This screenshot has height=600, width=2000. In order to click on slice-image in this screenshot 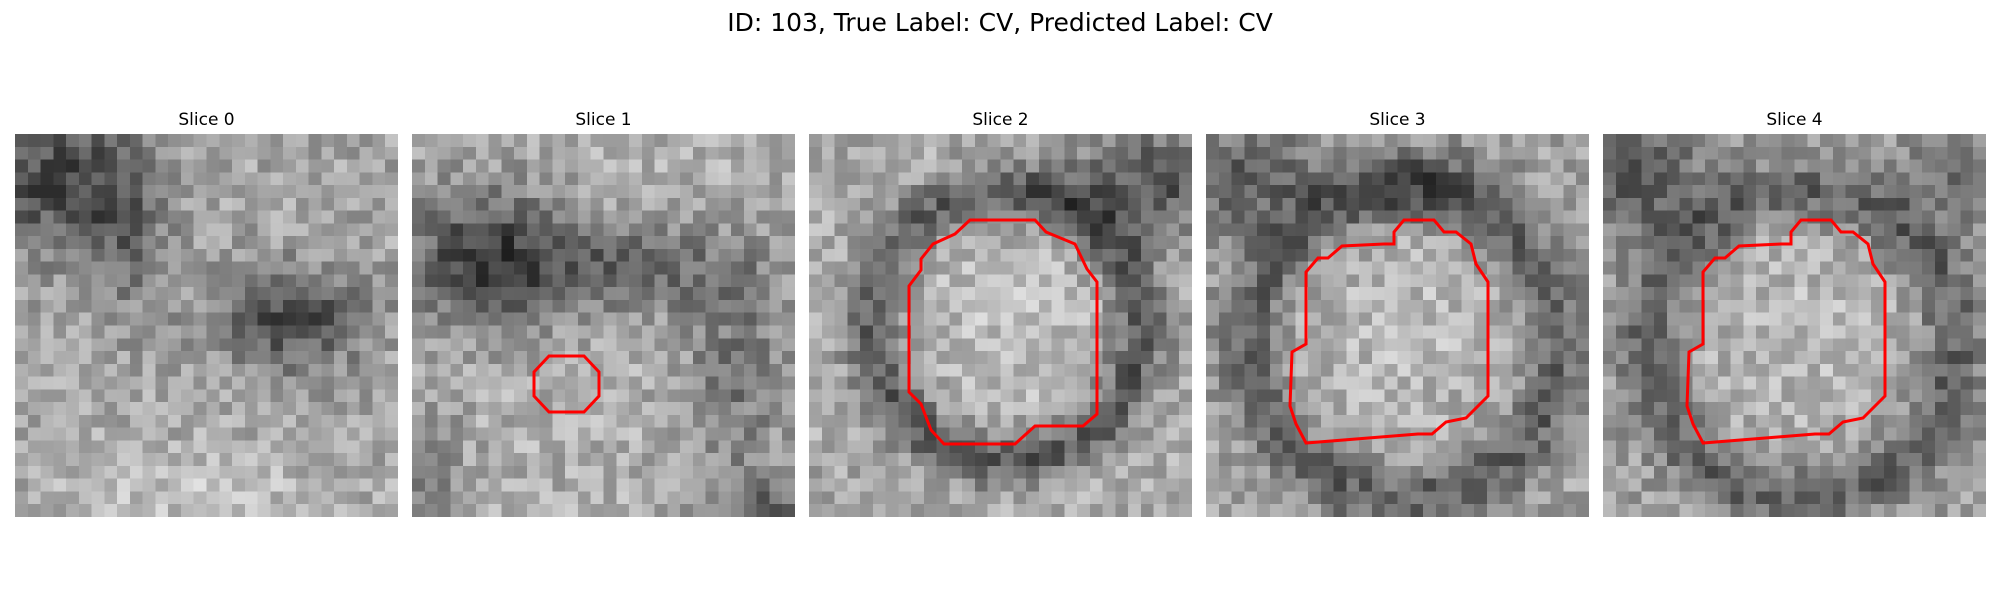, I will do `click(206, 325)`.